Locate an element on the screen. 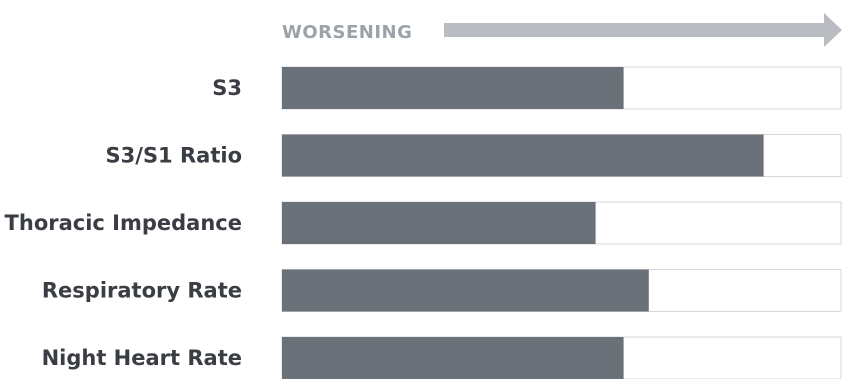 This screenshot has width=842, height=379. bar-row-night-heart-rate: Night Heart Rate is located at coordinates (442, 357).